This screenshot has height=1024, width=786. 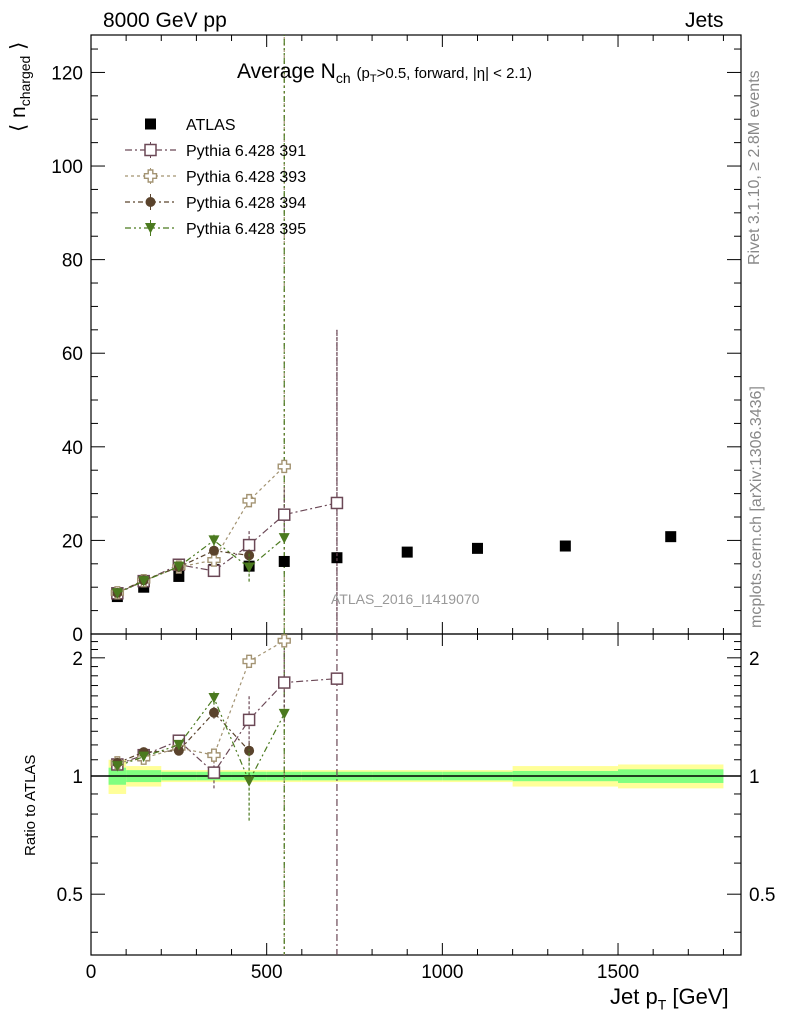 I want to click on y-tick-label-main: 20, so click(x=72, y=541).